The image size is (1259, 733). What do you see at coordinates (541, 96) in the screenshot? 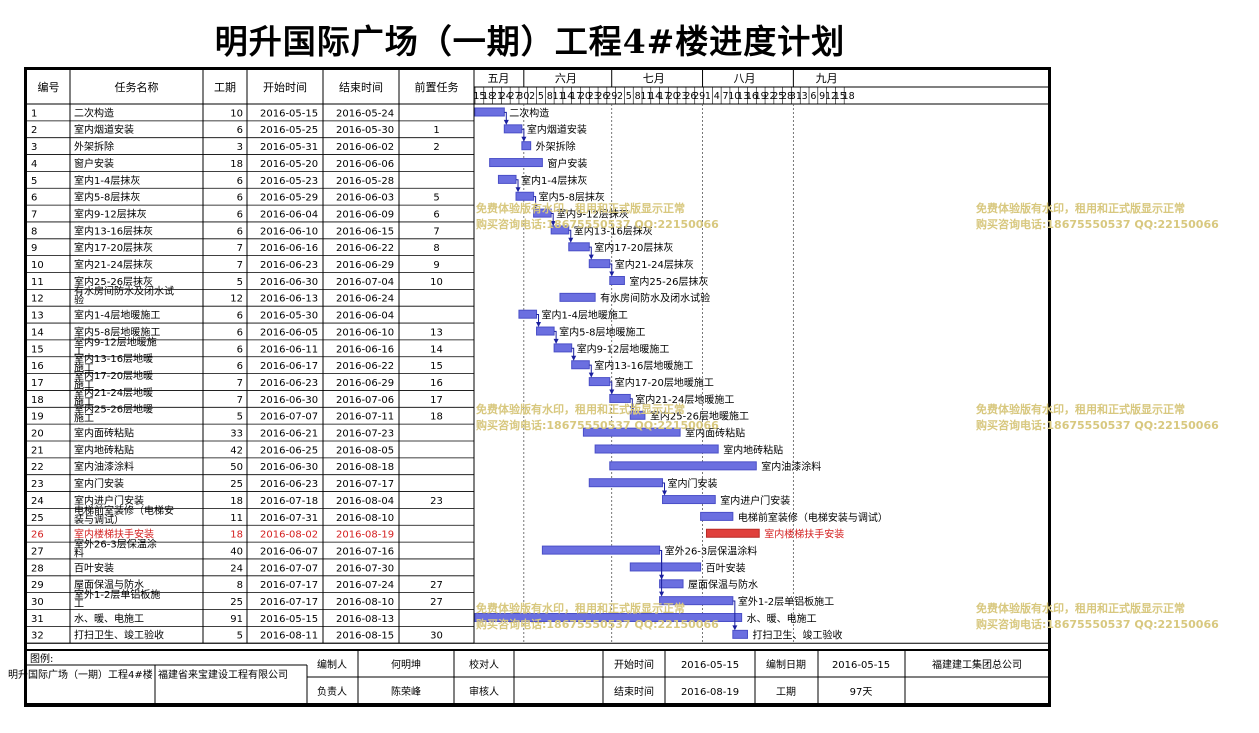
I see `day-label: 5` at bounding box center [541, 96].